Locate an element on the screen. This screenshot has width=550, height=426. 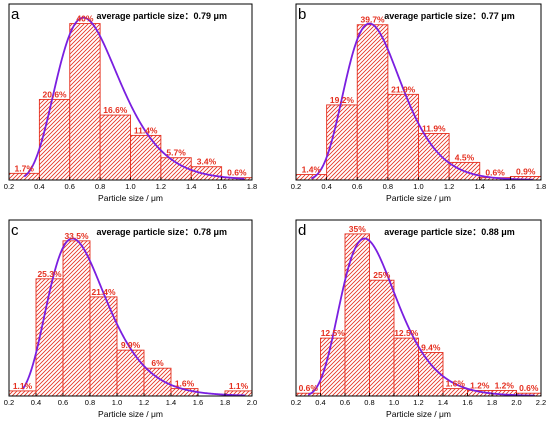
panel-letter: b is located at coordinates (302, 14).